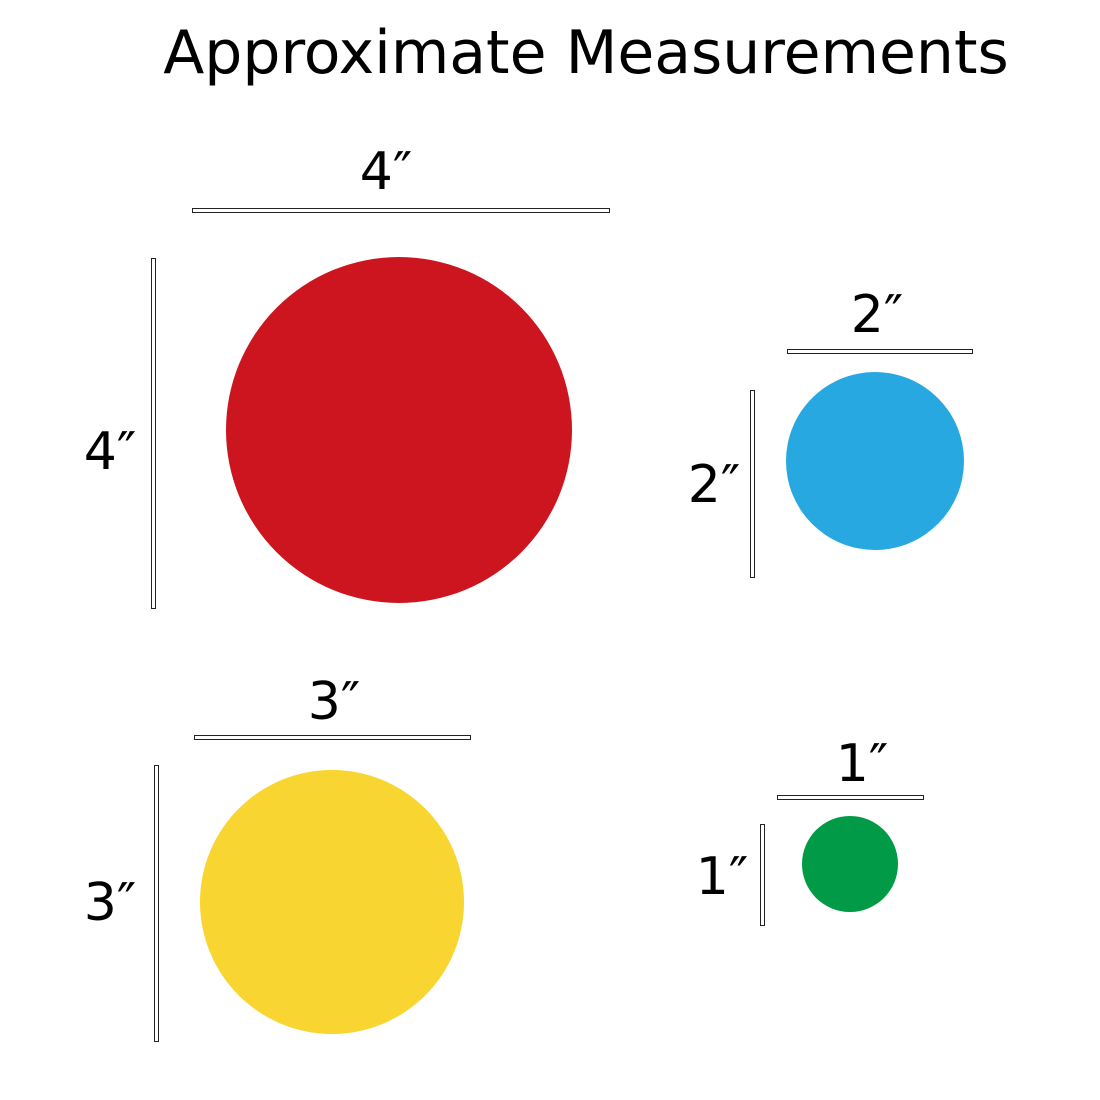 The height and width of the screenshot is (1100, 1100). I want to click on width-label-2in: 2″, so click(877, 315).